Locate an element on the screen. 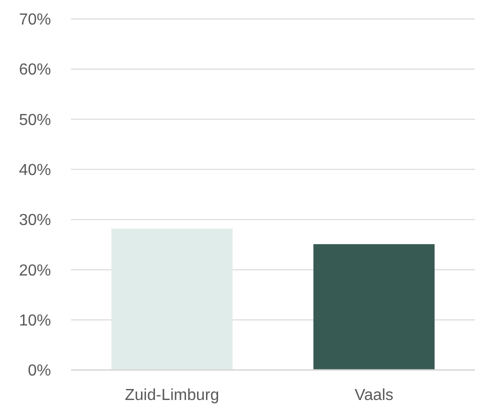 This screenshot has height=410, width=478. x-tick-label: Zuid-Limburg is located at coordinates (172, 395).